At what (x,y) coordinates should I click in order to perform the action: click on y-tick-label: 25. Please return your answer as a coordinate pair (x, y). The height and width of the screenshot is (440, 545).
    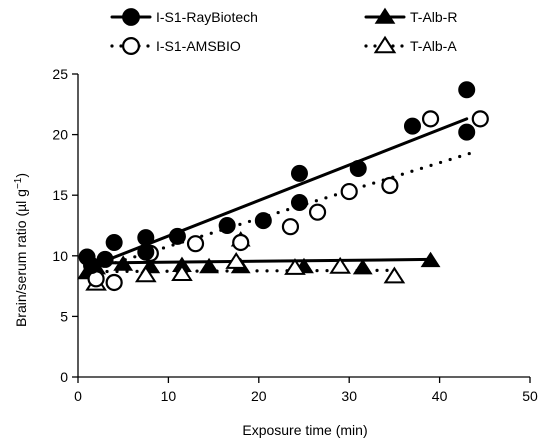
    Looking at the image, I should click on (60, 74).